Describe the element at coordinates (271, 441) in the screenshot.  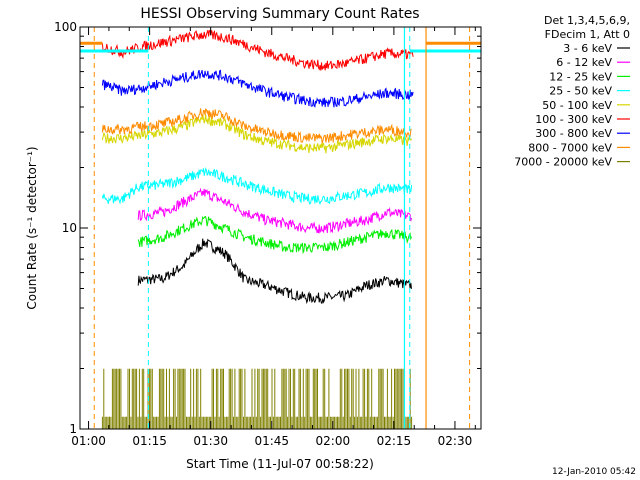
I see `x-tick-label: 01:45` at that location.